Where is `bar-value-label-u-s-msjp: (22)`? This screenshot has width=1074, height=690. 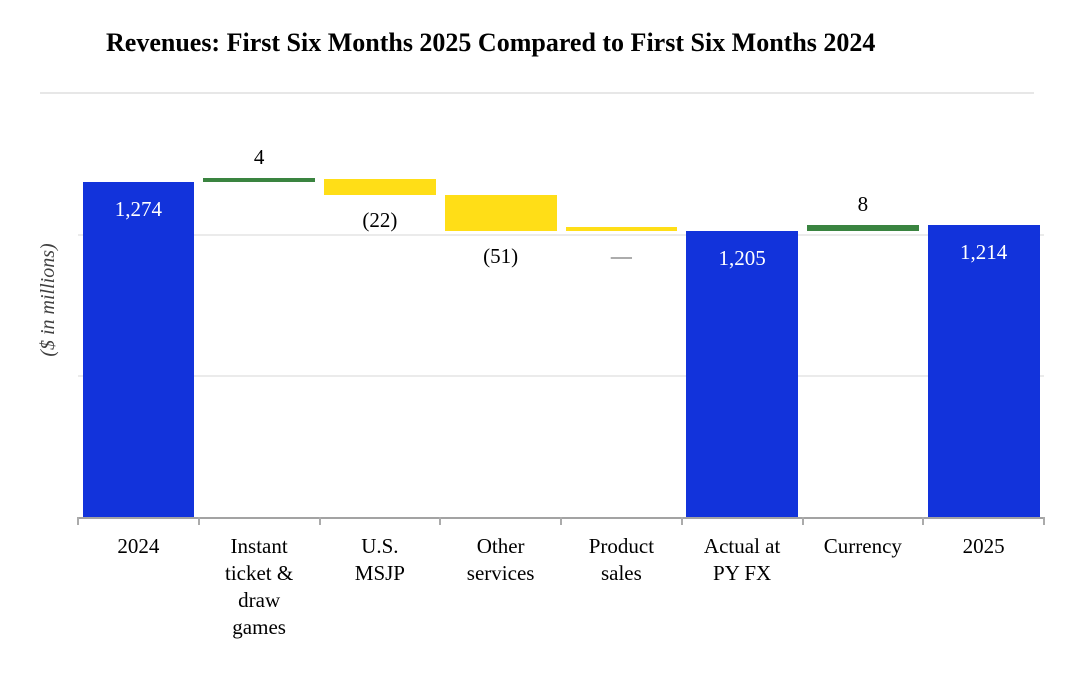
bar-value-label-u-s-msjp: (22) is located at coordinates (380, 219).